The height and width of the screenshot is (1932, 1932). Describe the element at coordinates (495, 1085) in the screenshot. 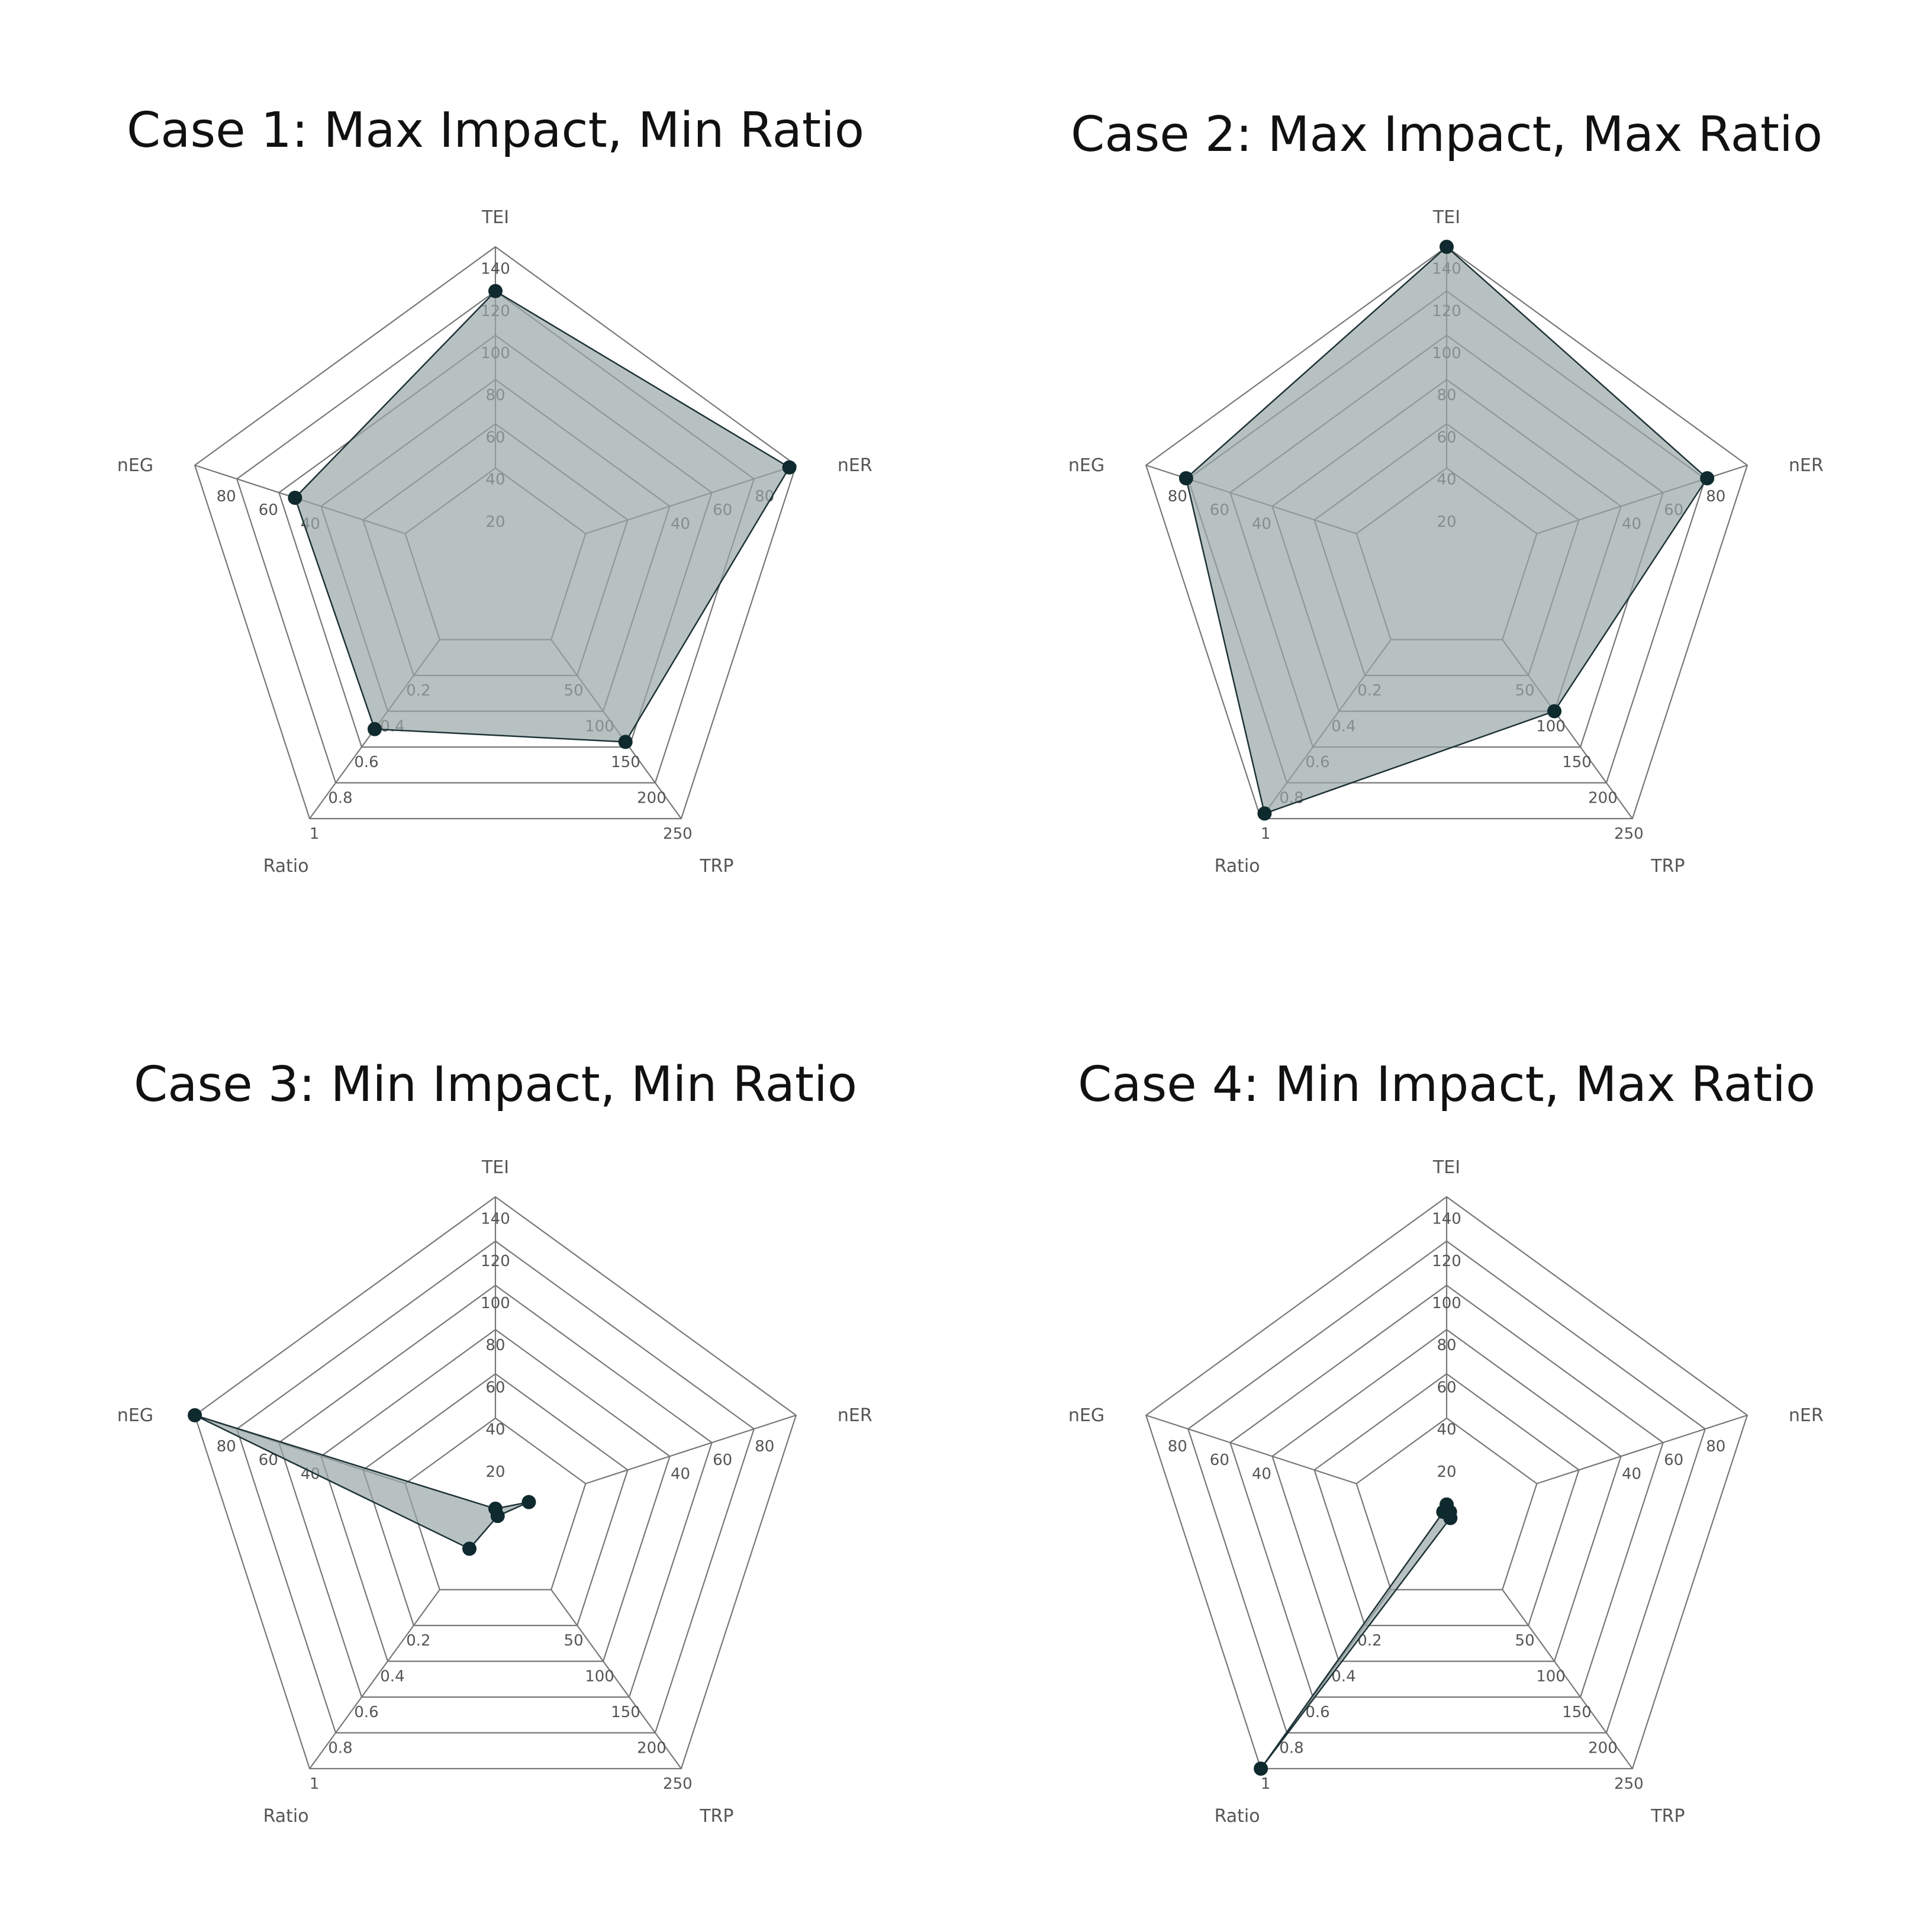

I see `chart-title: Case 3: Min Impact, Min Ratio` at that location.